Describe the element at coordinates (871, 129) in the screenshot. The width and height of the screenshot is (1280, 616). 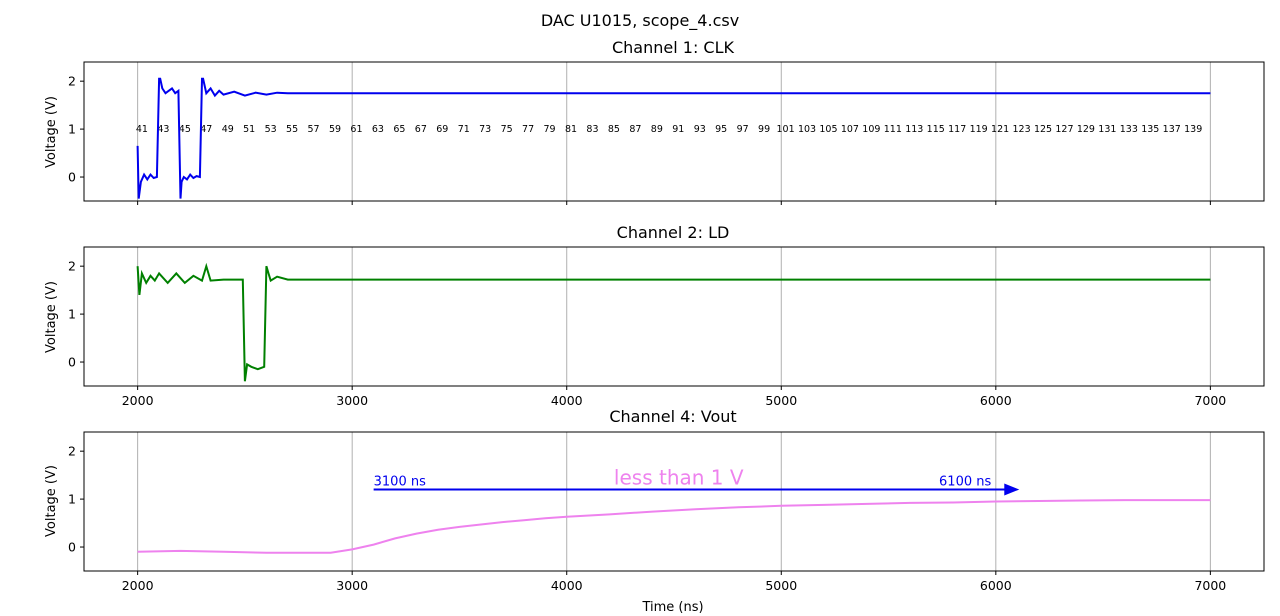
I see `clock-count-label: 109` at that location.